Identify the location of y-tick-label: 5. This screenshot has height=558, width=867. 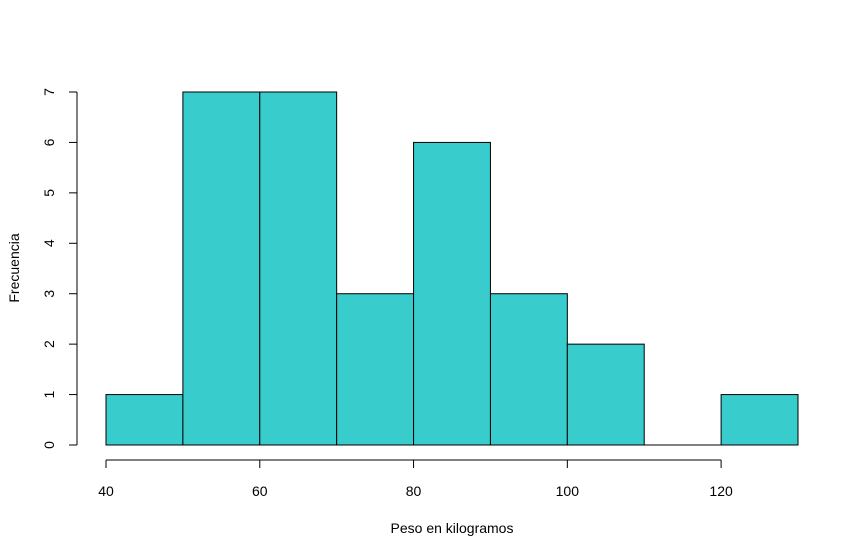
(49, 193).